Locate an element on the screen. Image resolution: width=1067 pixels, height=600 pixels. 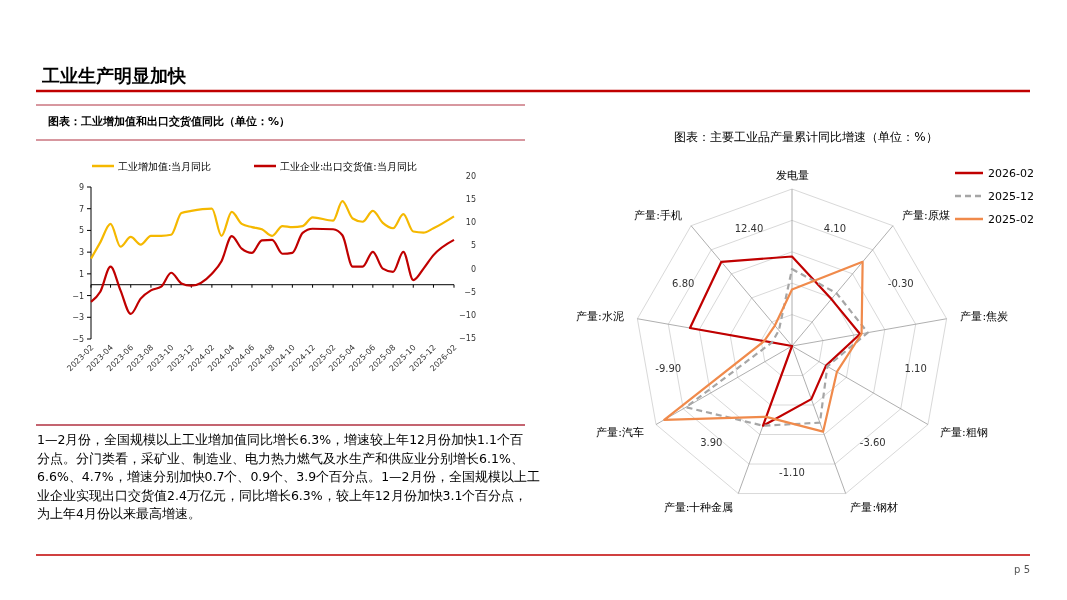
y2-tick-label: −15 is located at coordinates (467, 338).